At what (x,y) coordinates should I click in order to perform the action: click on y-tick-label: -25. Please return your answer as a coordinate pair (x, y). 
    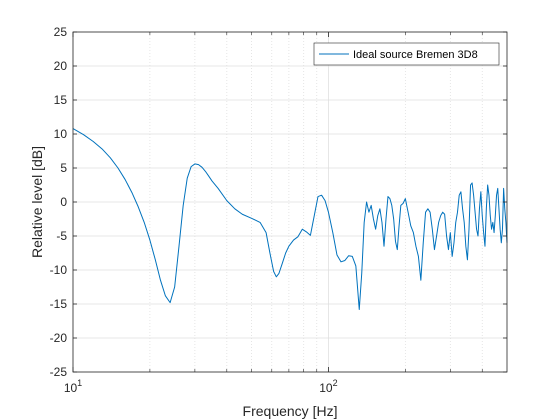
    Looking at the image, I should click on (59, 372).